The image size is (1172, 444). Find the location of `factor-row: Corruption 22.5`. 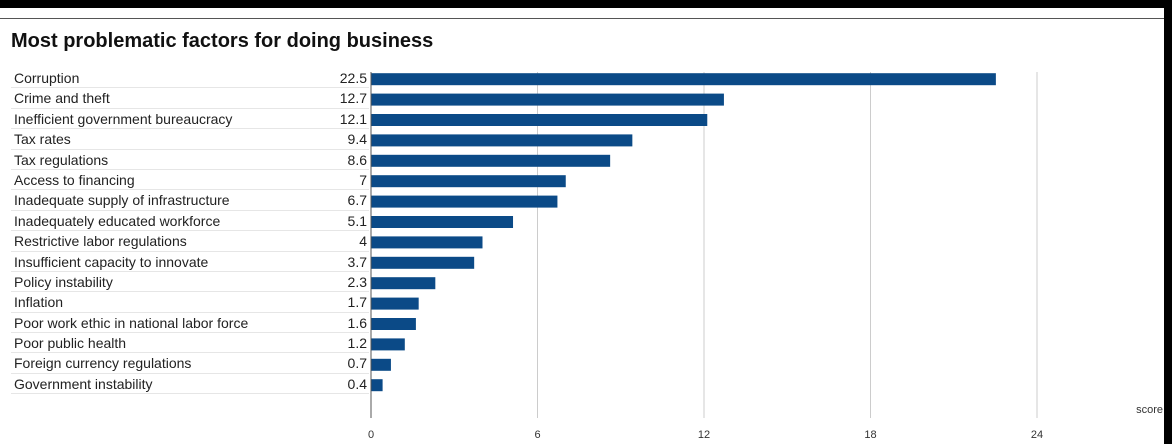

factor-row: Corruption 22.5 is located at coordinates (190, 78).